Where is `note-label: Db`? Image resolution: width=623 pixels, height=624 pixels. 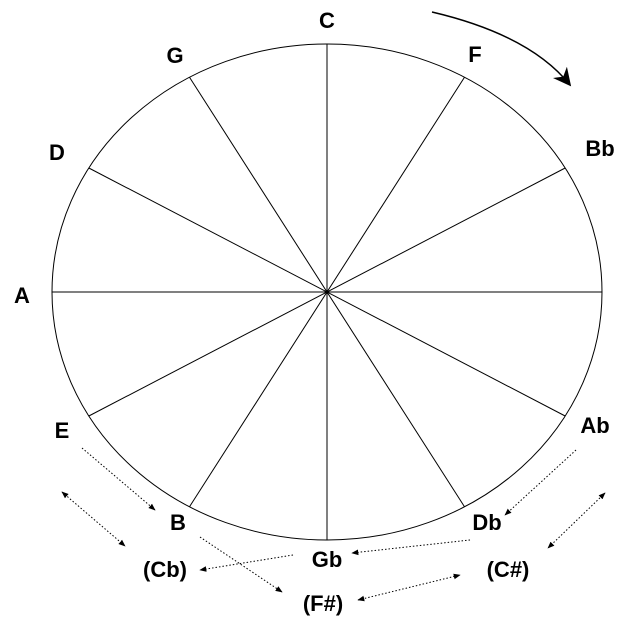 note-label: Db is located at coordinates (486, 522).